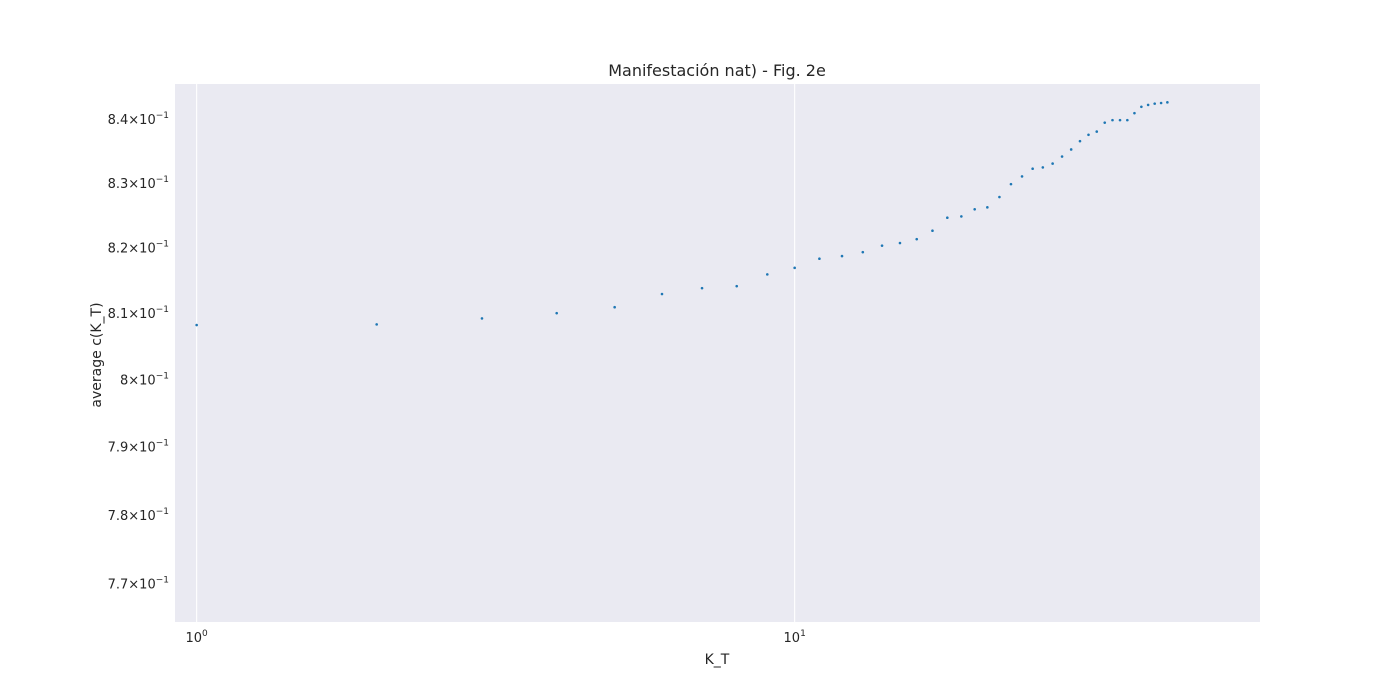 The image size is (1400, 700). What do you see at coordinates (795, 637) in the screenshot?
I see `x-tick-label-1: 10¹` at bounding box center [795, 637].